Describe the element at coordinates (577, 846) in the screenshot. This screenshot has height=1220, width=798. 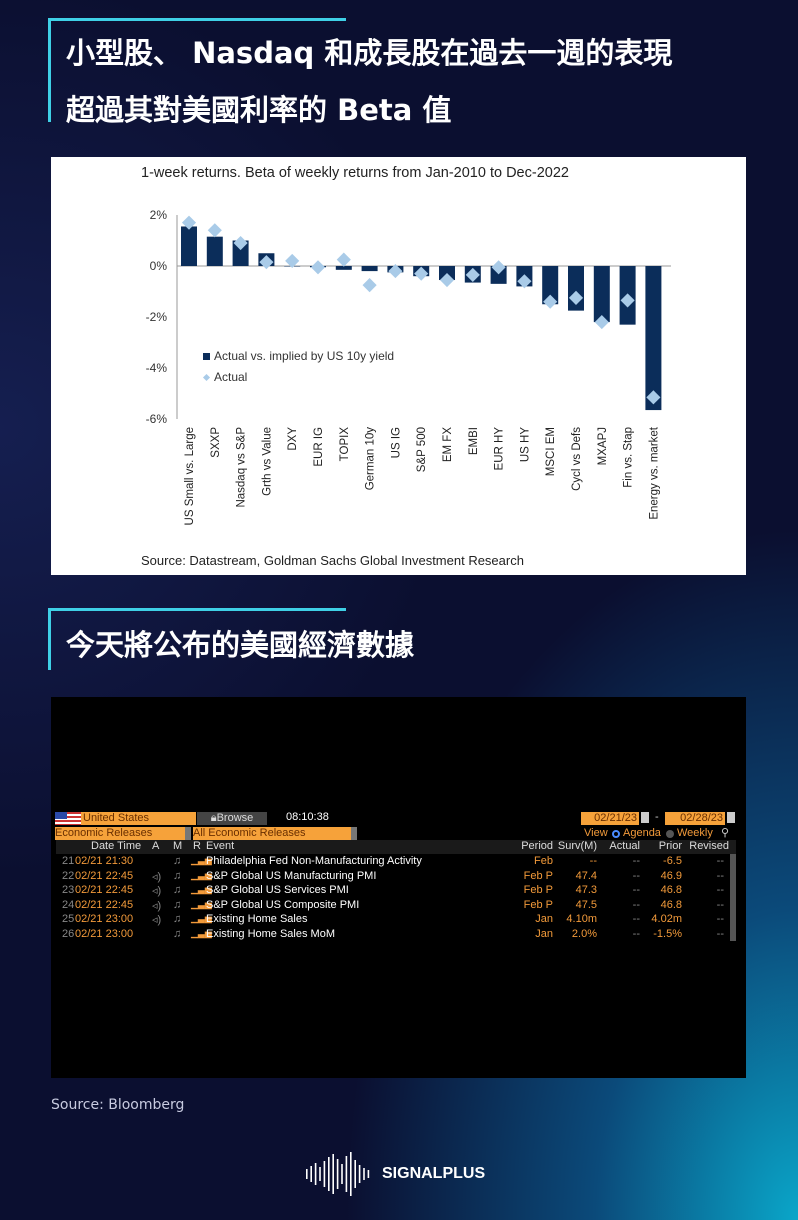
I see `col-surv: Surv(M)` at that location.